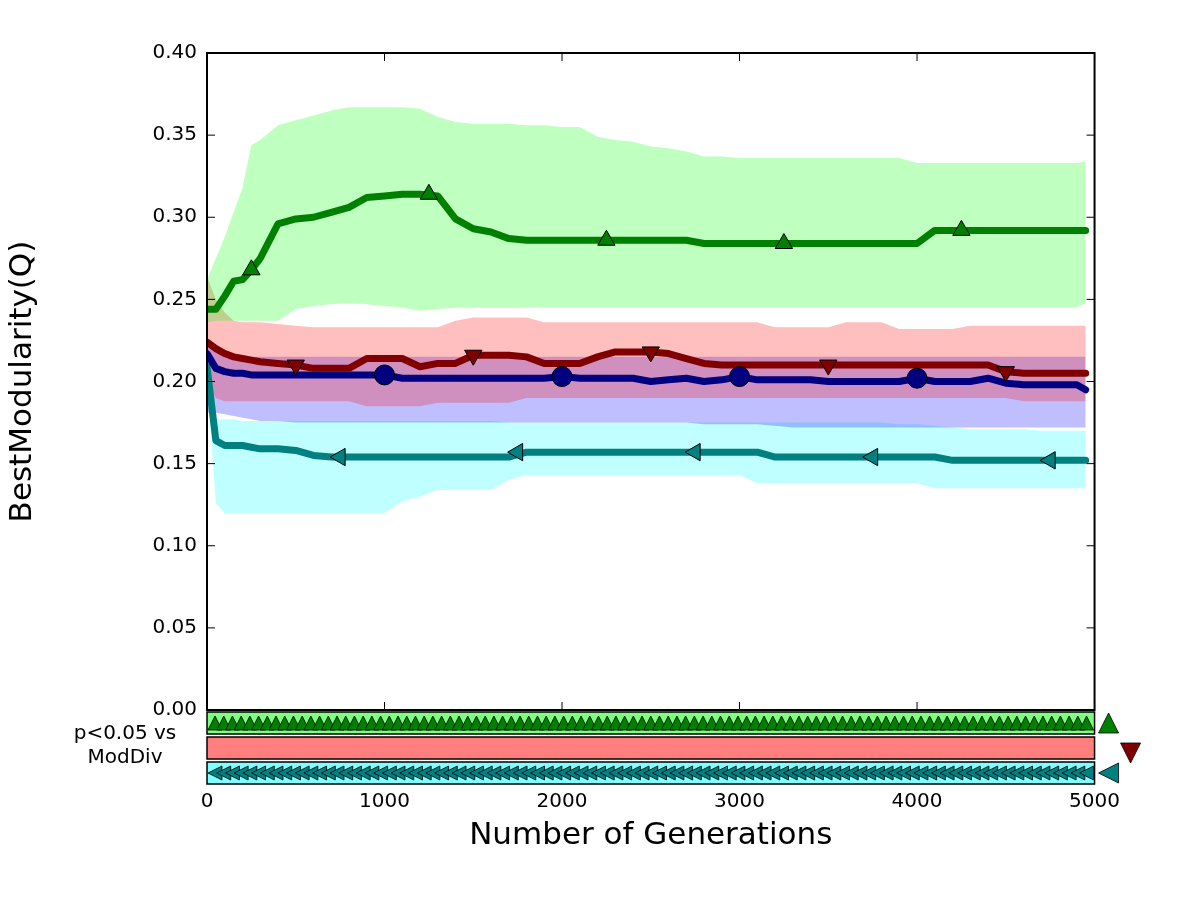  What do you see at coordinates (174, 215) in the screenshot?
I see `y-tick-label: 0.30` at bounding box center [174, 215].